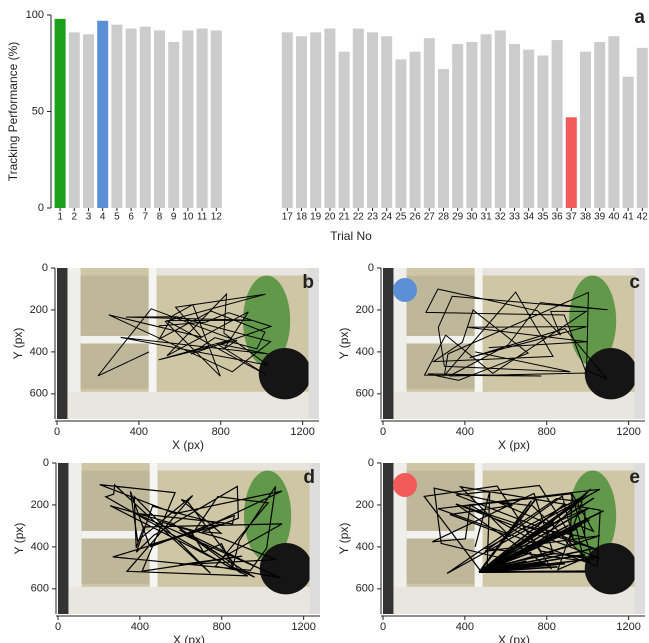 Image resolution: width=649 pixels, height=643 pixels. What do you see at coordinates (309, 477) in the screenshot?
I see `panel-label: d` at bounding box center [309, 477].